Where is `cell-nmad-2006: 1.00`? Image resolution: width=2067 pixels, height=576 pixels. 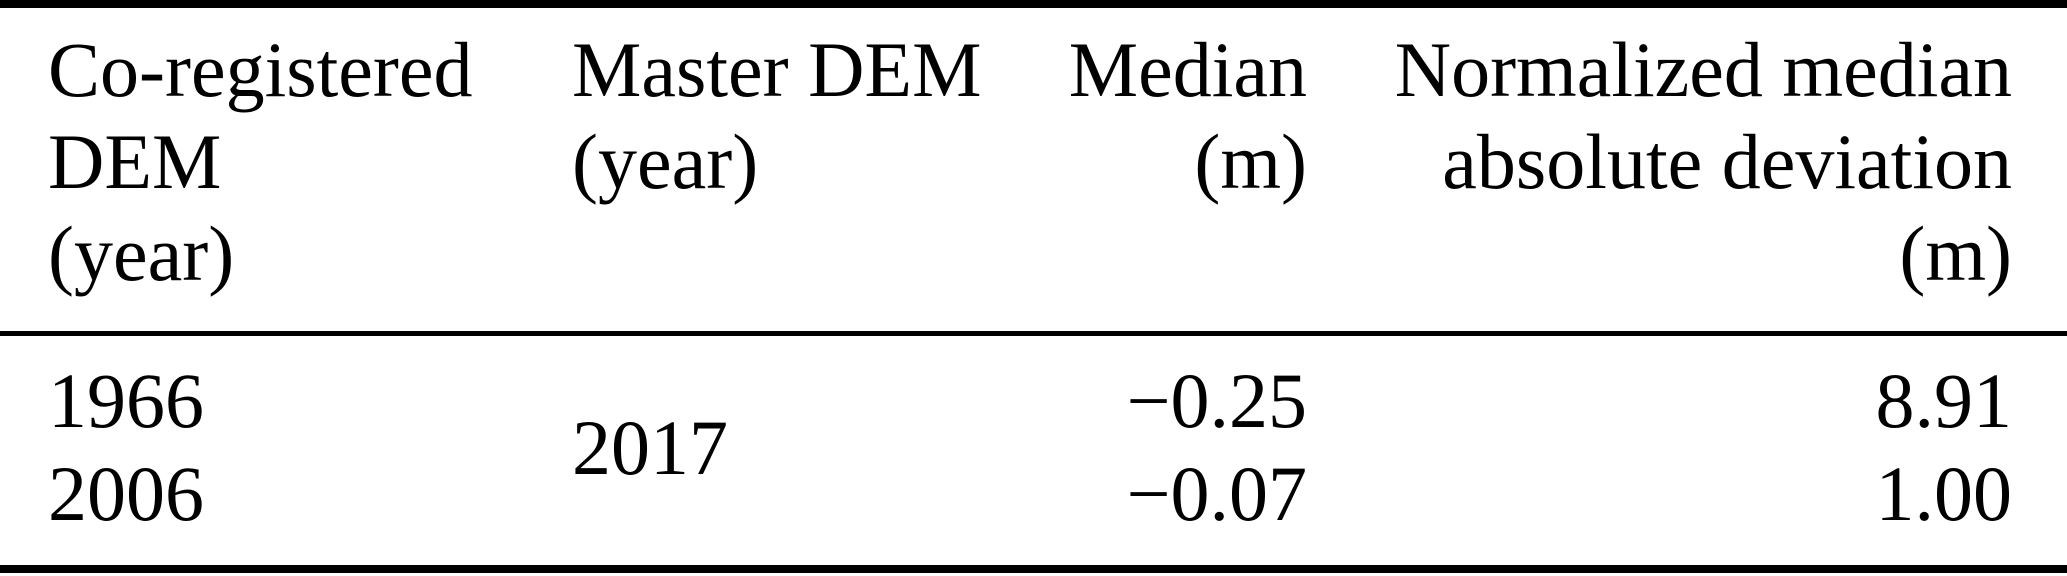
cell-nmad-2006: 1.00 is located at coordinates (1944, 493).